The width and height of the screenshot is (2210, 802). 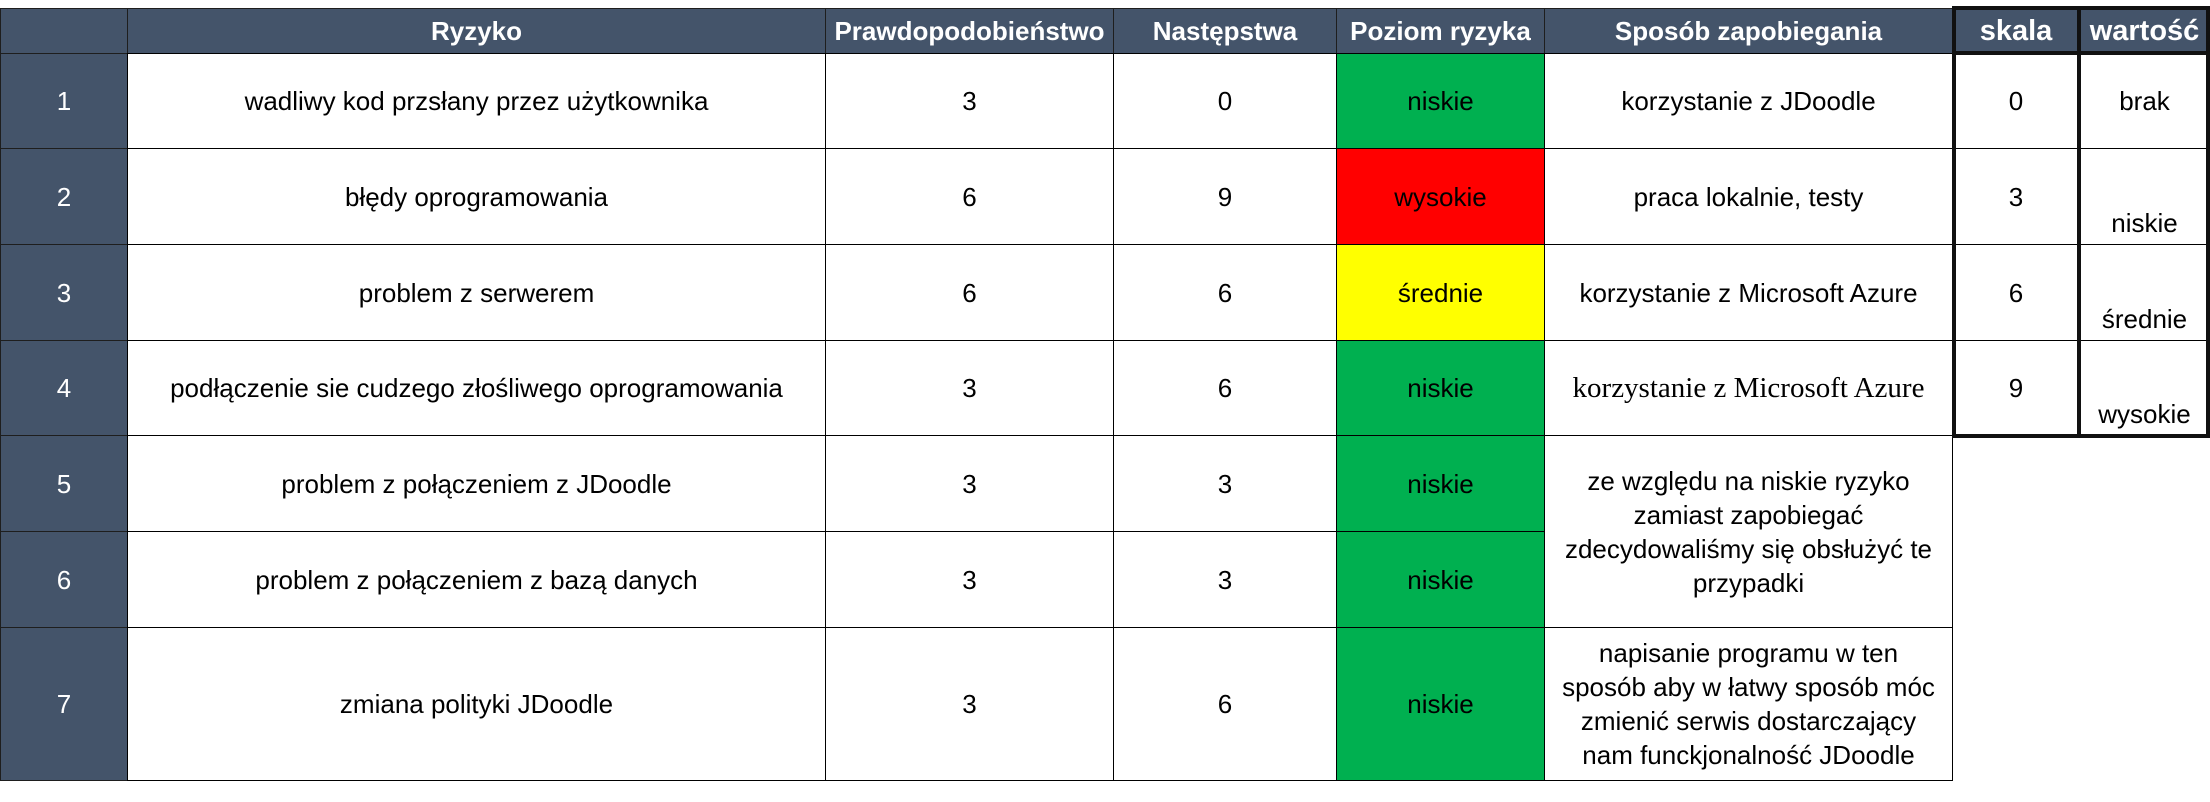 I want to click on row-number: 7, so click(x=64, y=704).